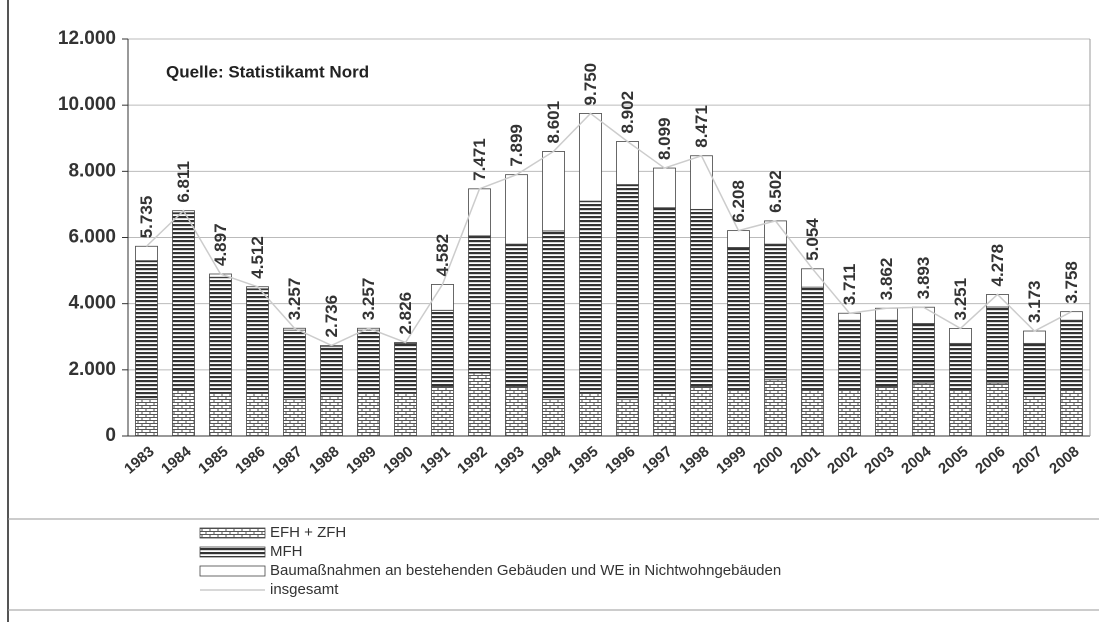 This screenshot has height=622, width=1099. I want to click on x-tick-label: 1999, so click(731, 460).